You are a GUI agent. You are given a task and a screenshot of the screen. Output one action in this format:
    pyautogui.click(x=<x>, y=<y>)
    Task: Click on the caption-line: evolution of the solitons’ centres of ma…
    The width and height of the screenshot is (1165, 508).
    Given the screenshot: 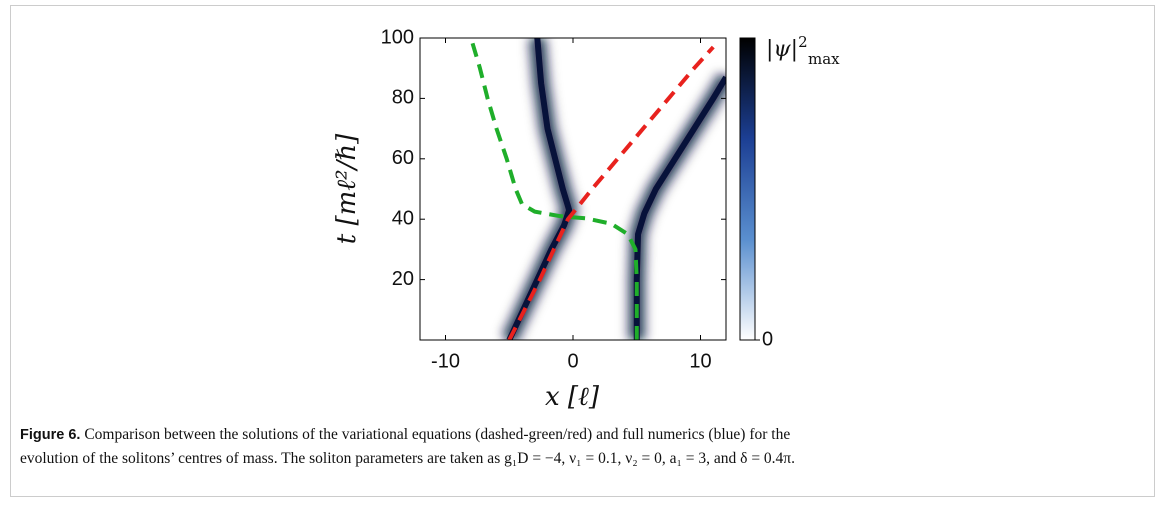 What is the action you would take?
    pyautogui.click(x=408, y=458)
    